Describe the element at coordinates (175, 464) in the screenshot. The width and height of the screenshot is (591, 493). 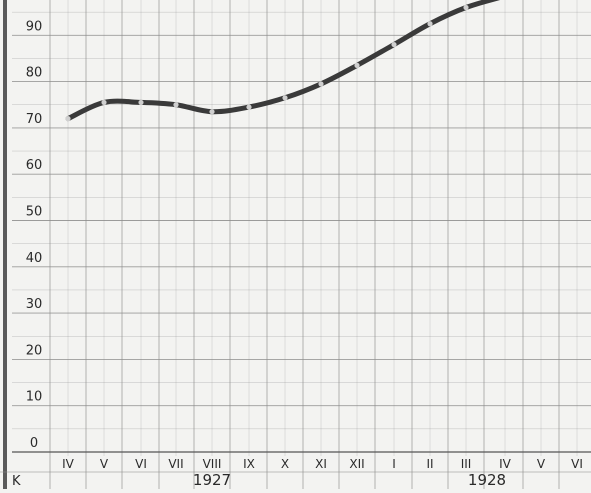
I see `x-tick-label: VII` at that location.